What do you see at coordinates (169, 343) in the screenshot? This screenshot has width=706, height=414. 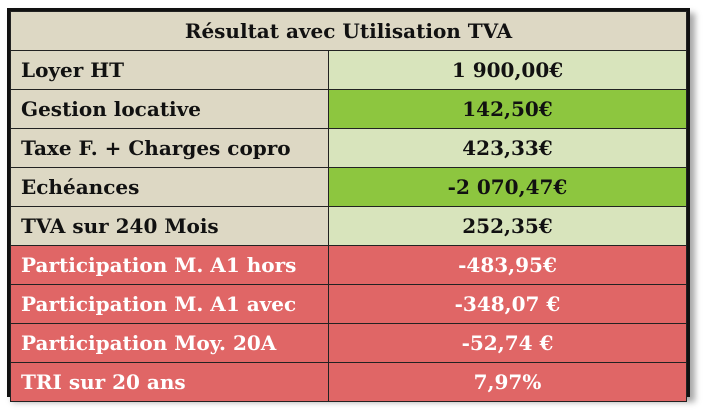 I see `row-label-participation-moy: Participation Moy. 20A` at bounding box center [169, 343].